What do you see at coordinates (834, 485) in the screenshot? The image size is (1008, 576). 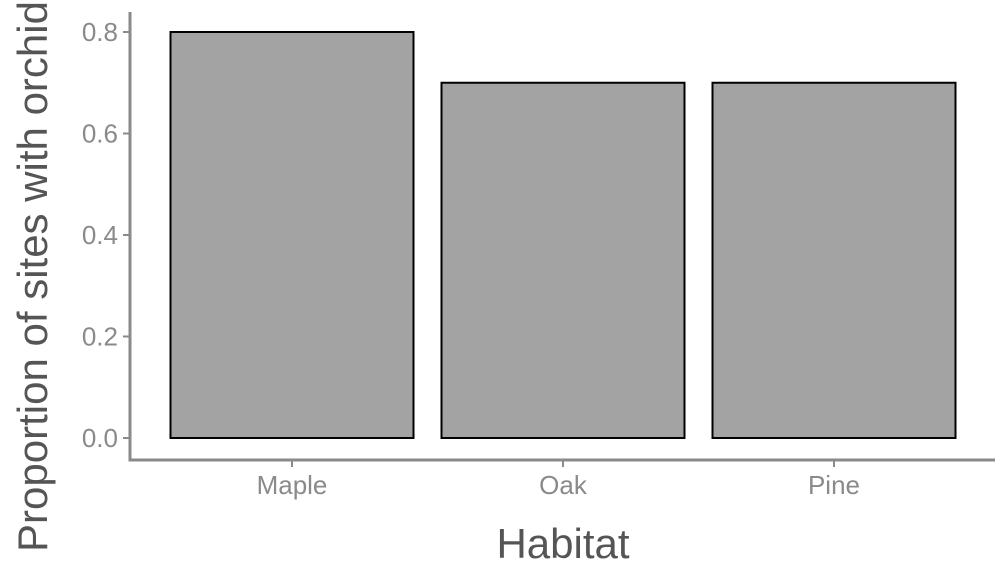 I see `x-tick-label: Pine` at bounding box center [834, 485].